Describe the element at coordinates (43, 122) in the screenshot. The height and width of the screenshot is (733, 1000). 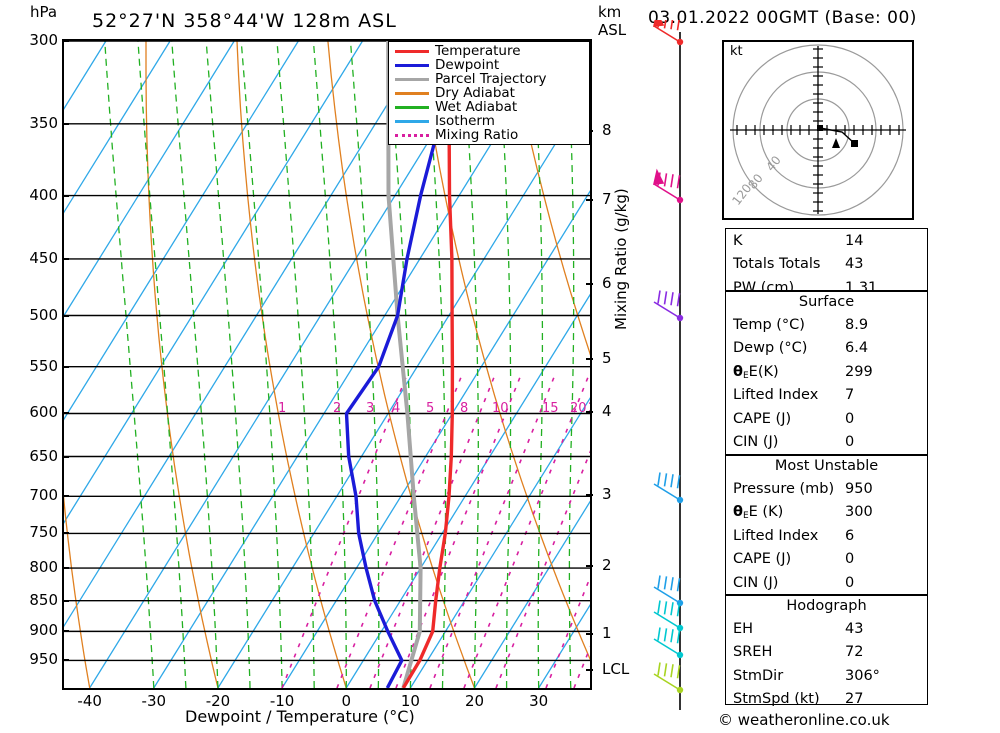
I see `pressure-tick-label: 350` at that location.